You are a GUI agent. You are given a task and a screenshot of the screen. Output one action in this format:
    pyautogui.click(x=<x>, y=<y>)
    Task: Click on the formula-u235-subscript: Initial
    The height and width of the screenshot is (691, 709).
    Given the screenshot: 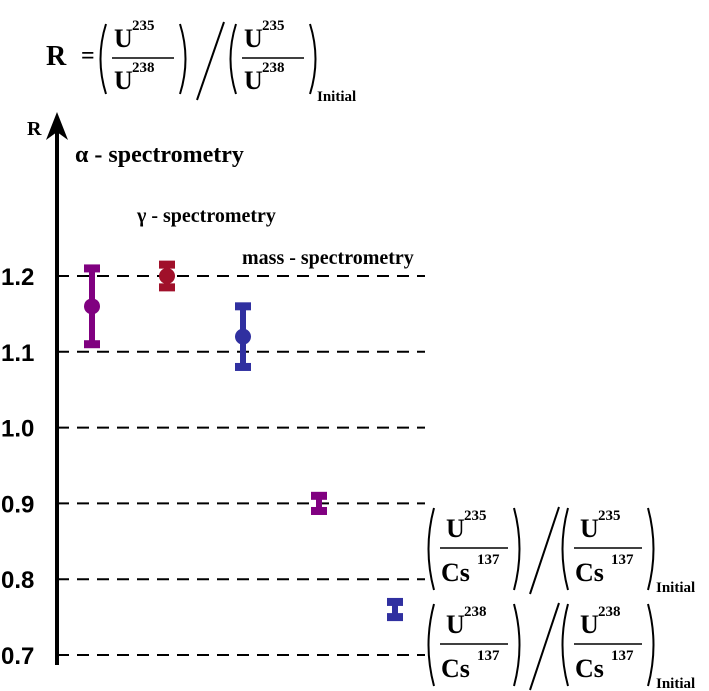 What is the action you would take?
    pyautogui.click(x=675, y=588)
    